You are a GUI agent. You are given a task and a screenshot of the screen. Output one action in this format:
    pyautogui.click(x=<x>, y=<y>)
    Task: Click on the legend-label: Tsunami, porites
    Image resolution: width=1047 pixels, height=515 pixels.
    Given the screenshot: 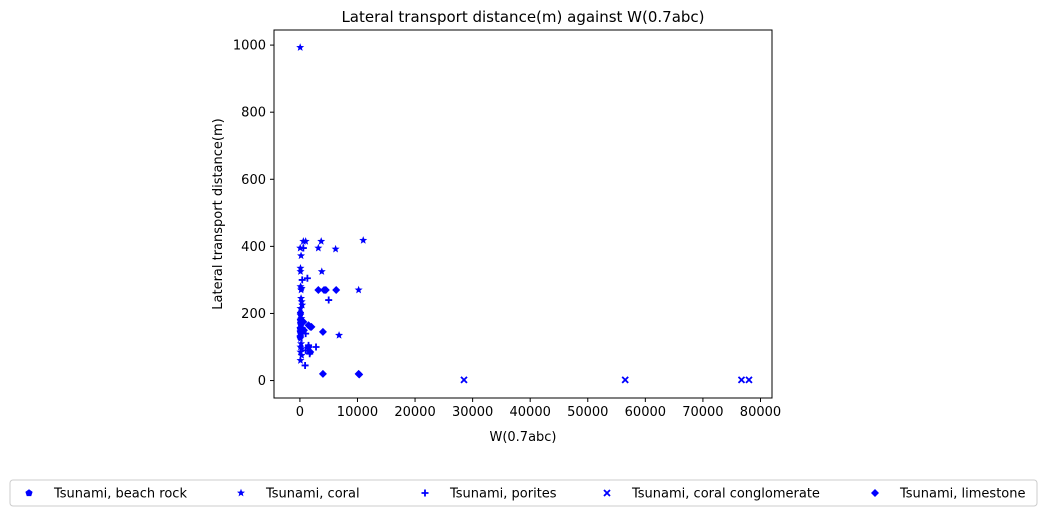 What is the action you would take?
    pyautogui.click(x=503, y=494)
    